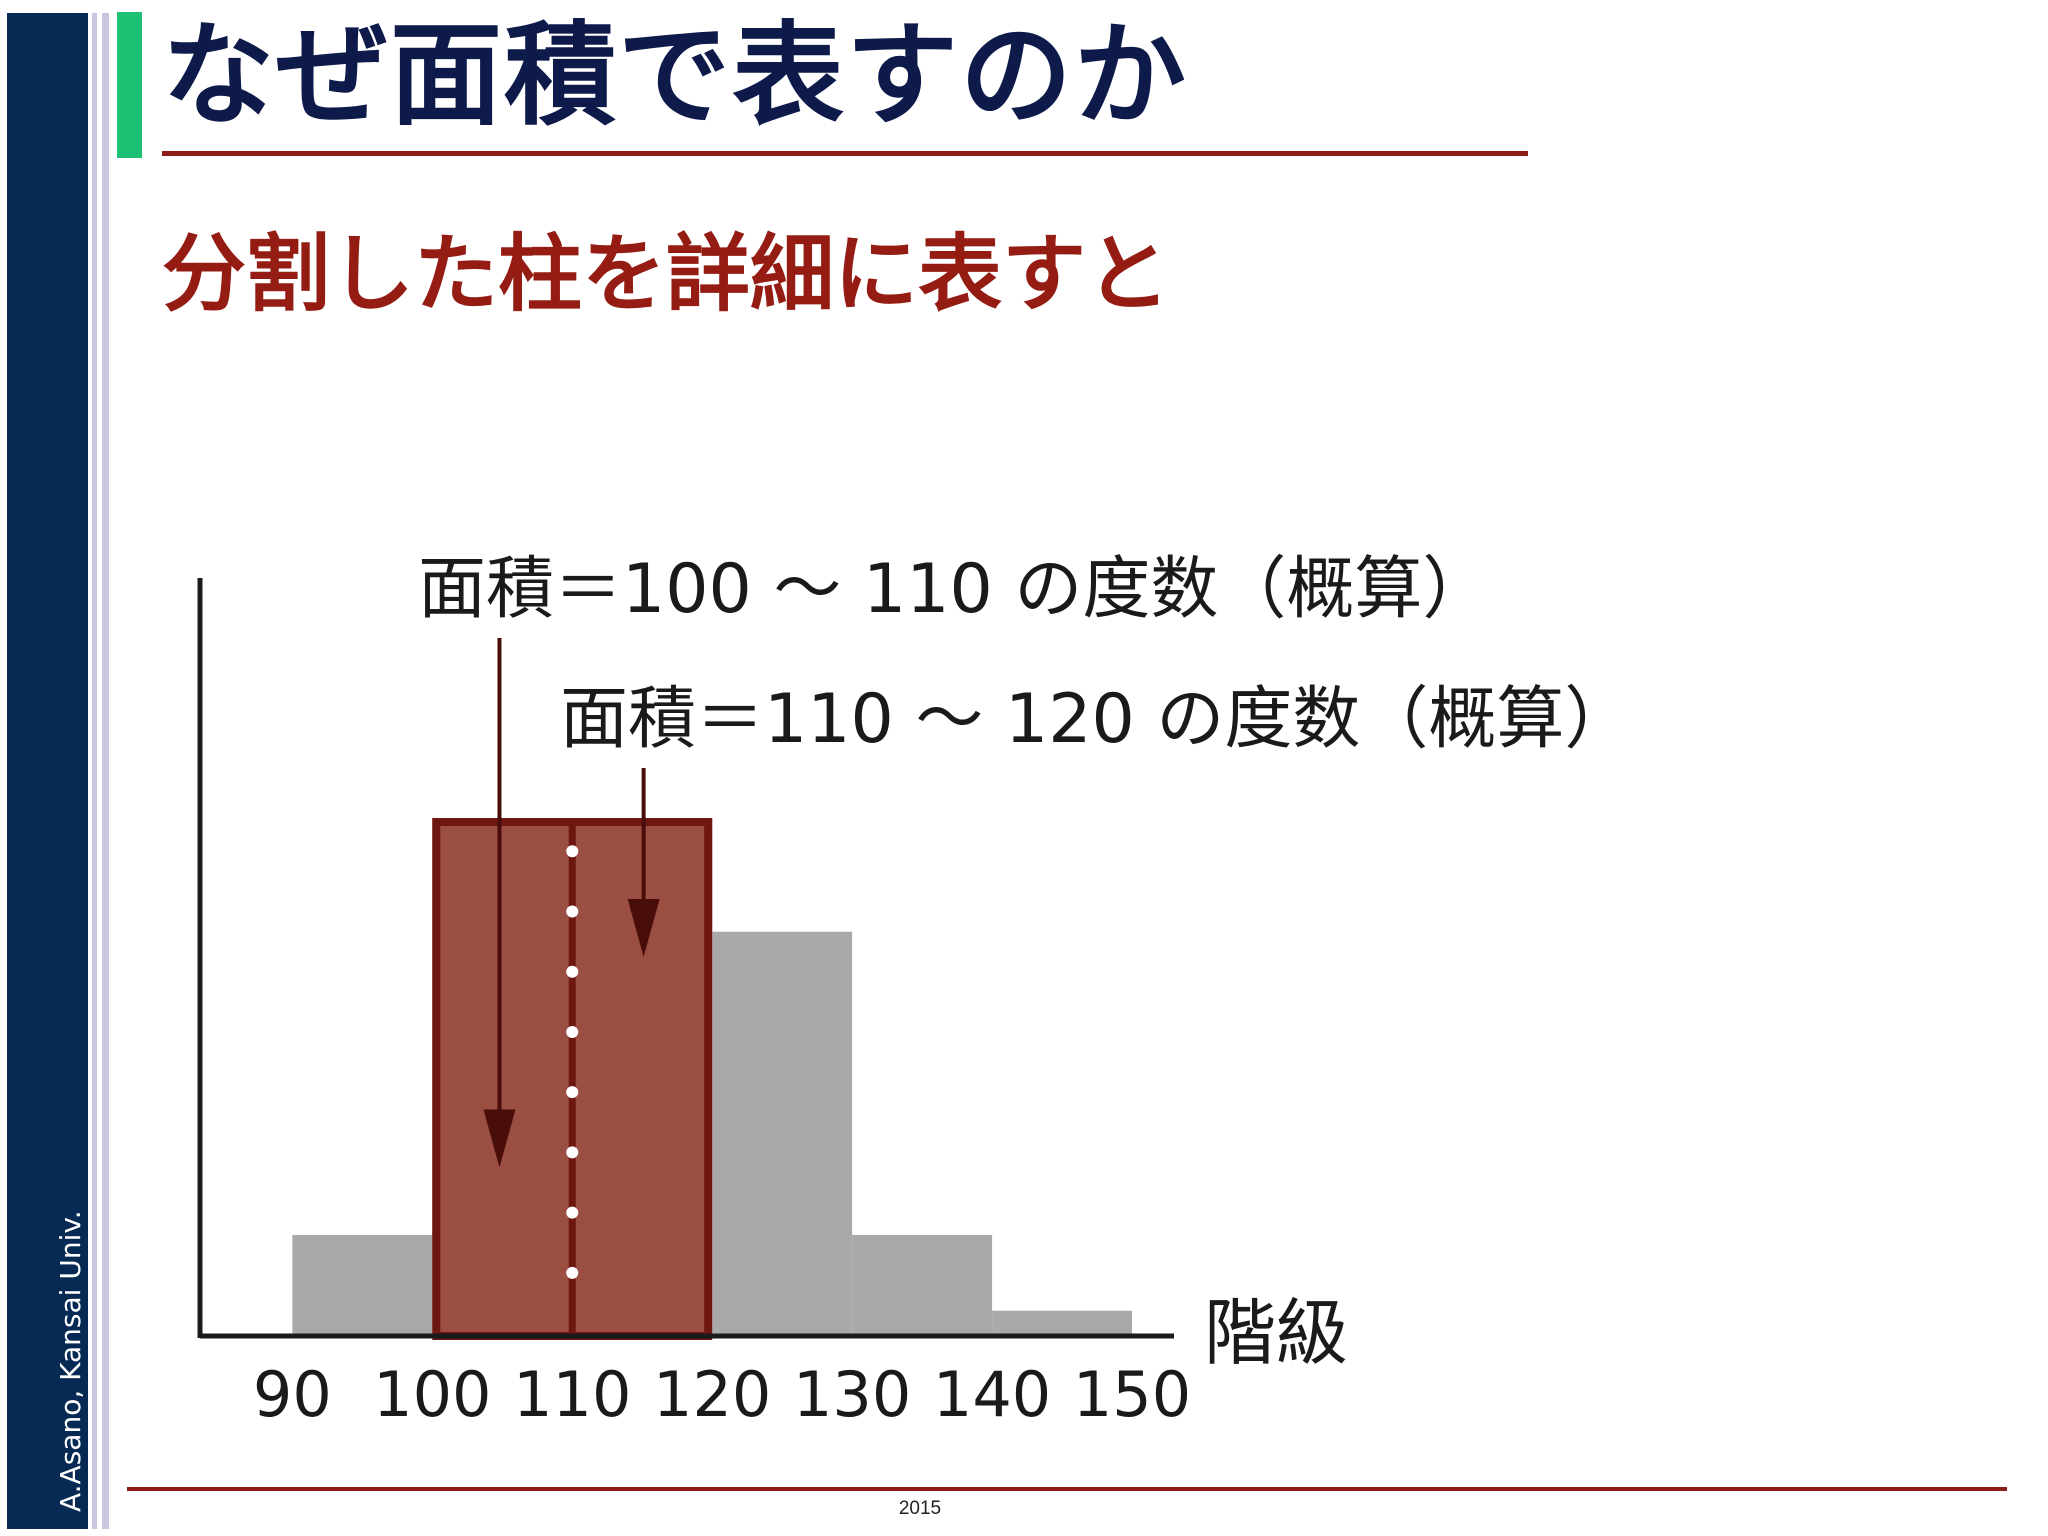 The width and height of the screenshot is (2048, 1536). What do you see at coordinates (992, 1394) in the screenshot?
I see `x-tick-label: 140` at bounding box center [992, 1394].